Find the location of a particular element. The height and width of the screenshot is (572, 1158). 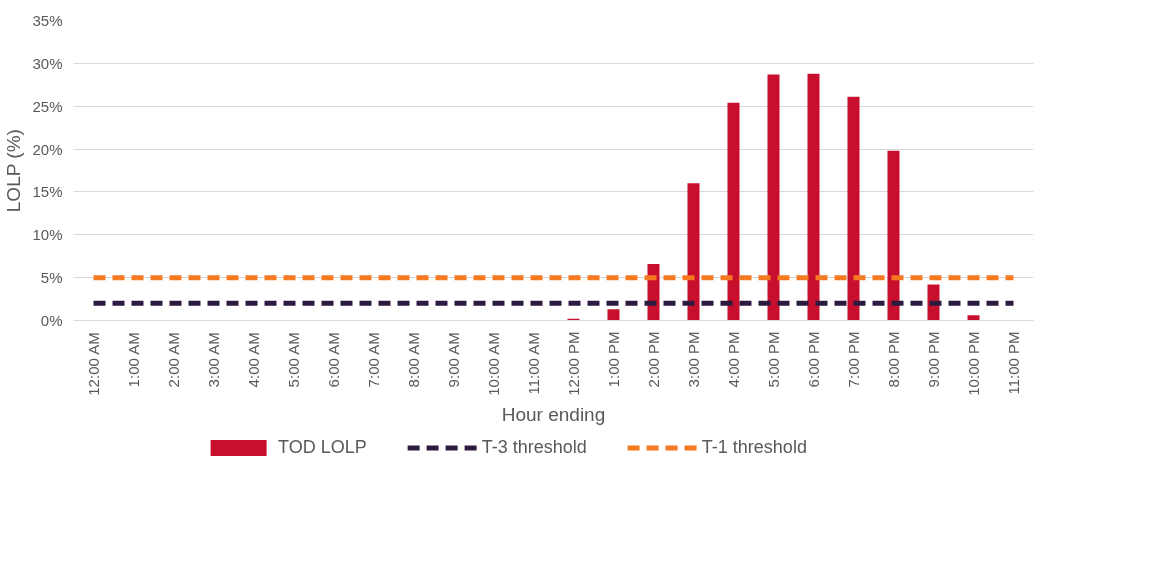

legend-label: T-1 threshold is located at coordinates (754, 447).